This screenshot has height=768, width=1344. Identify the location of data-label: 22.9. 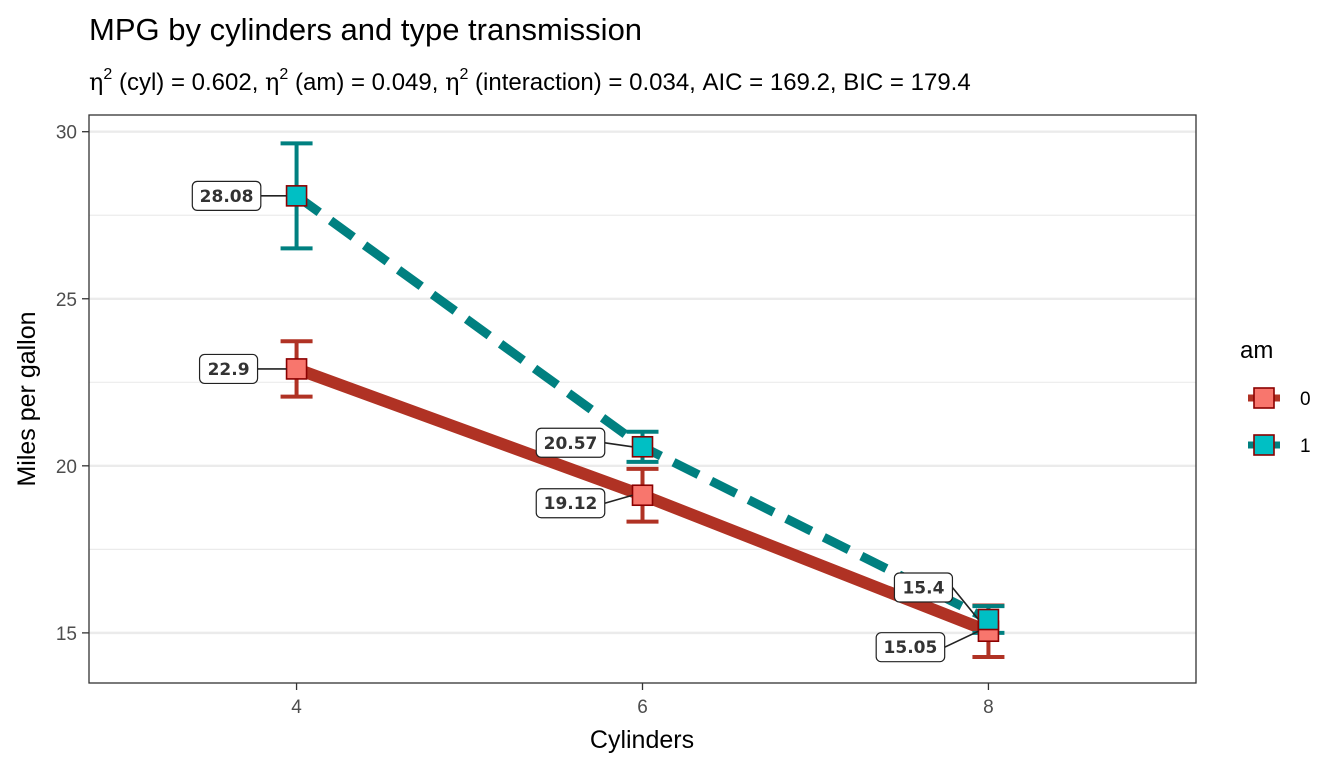
(242, 369).